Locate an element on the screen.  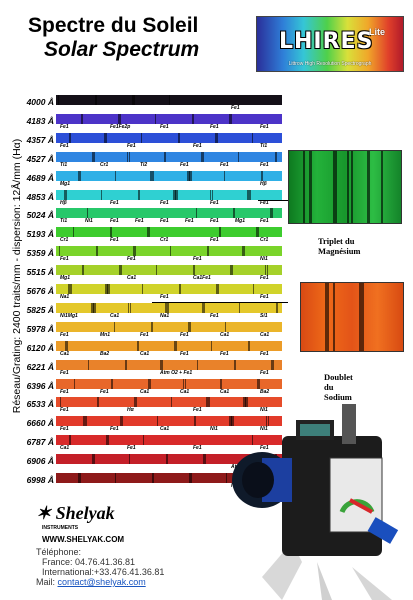
spectrum-strip: 6120 Å Ca1 Ba2 Ca1 Fe1 Fe1 Fe1 is located at coordinates (150, 349).